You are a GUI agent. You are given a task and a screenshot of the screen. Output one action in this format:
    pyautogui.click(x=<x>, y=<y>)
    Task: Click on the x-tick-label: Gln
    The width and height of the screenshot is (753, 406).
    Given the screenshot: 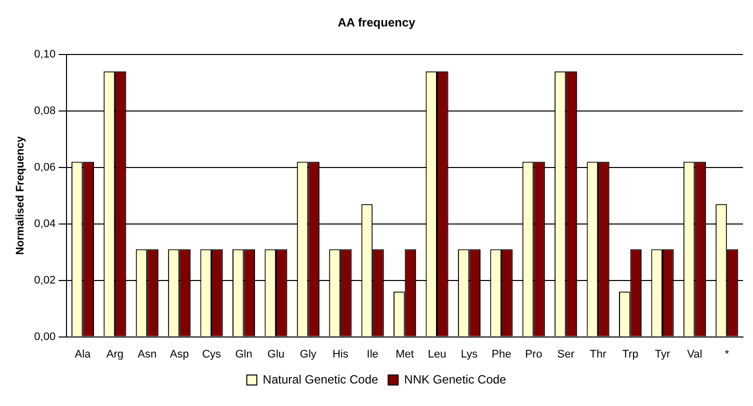 What is the action you would take?
    pyautogui.click(x=243, y=354)
    